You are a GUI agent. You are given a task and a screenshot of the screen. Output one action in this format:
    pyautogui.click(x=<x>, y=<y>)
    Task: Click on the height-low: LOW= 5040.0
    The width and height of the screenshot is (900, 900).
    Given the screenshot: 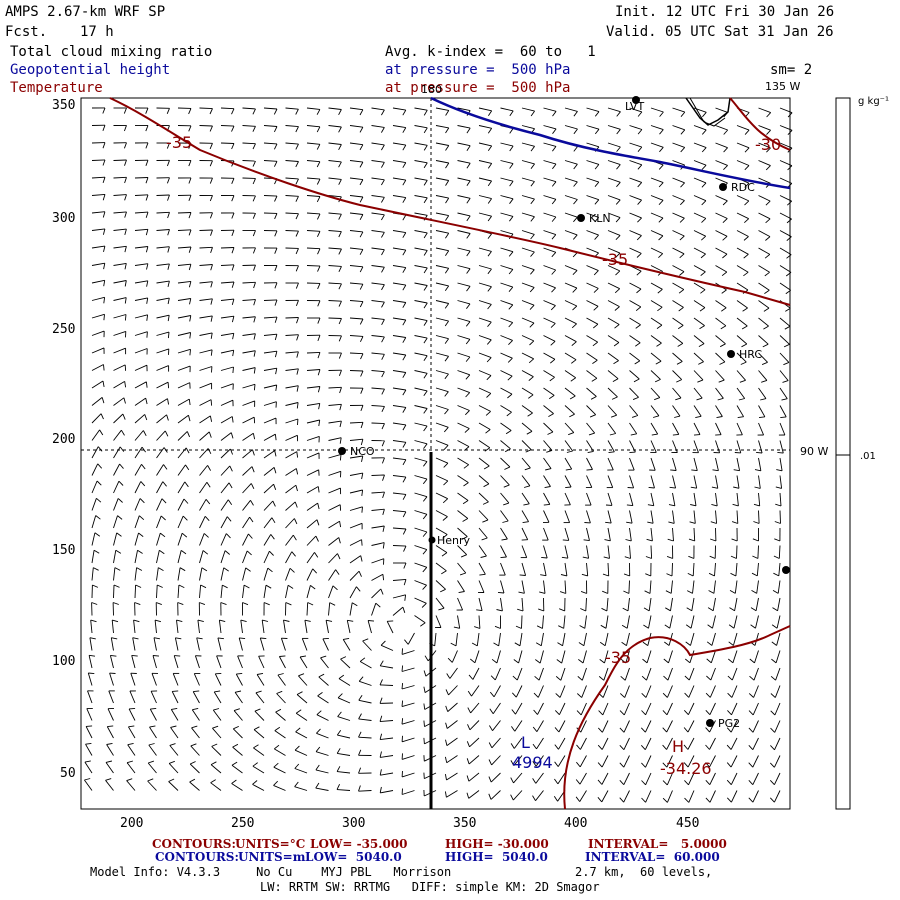 What is the action you would take?
    pyautogui.click(x=353, y=857)
    